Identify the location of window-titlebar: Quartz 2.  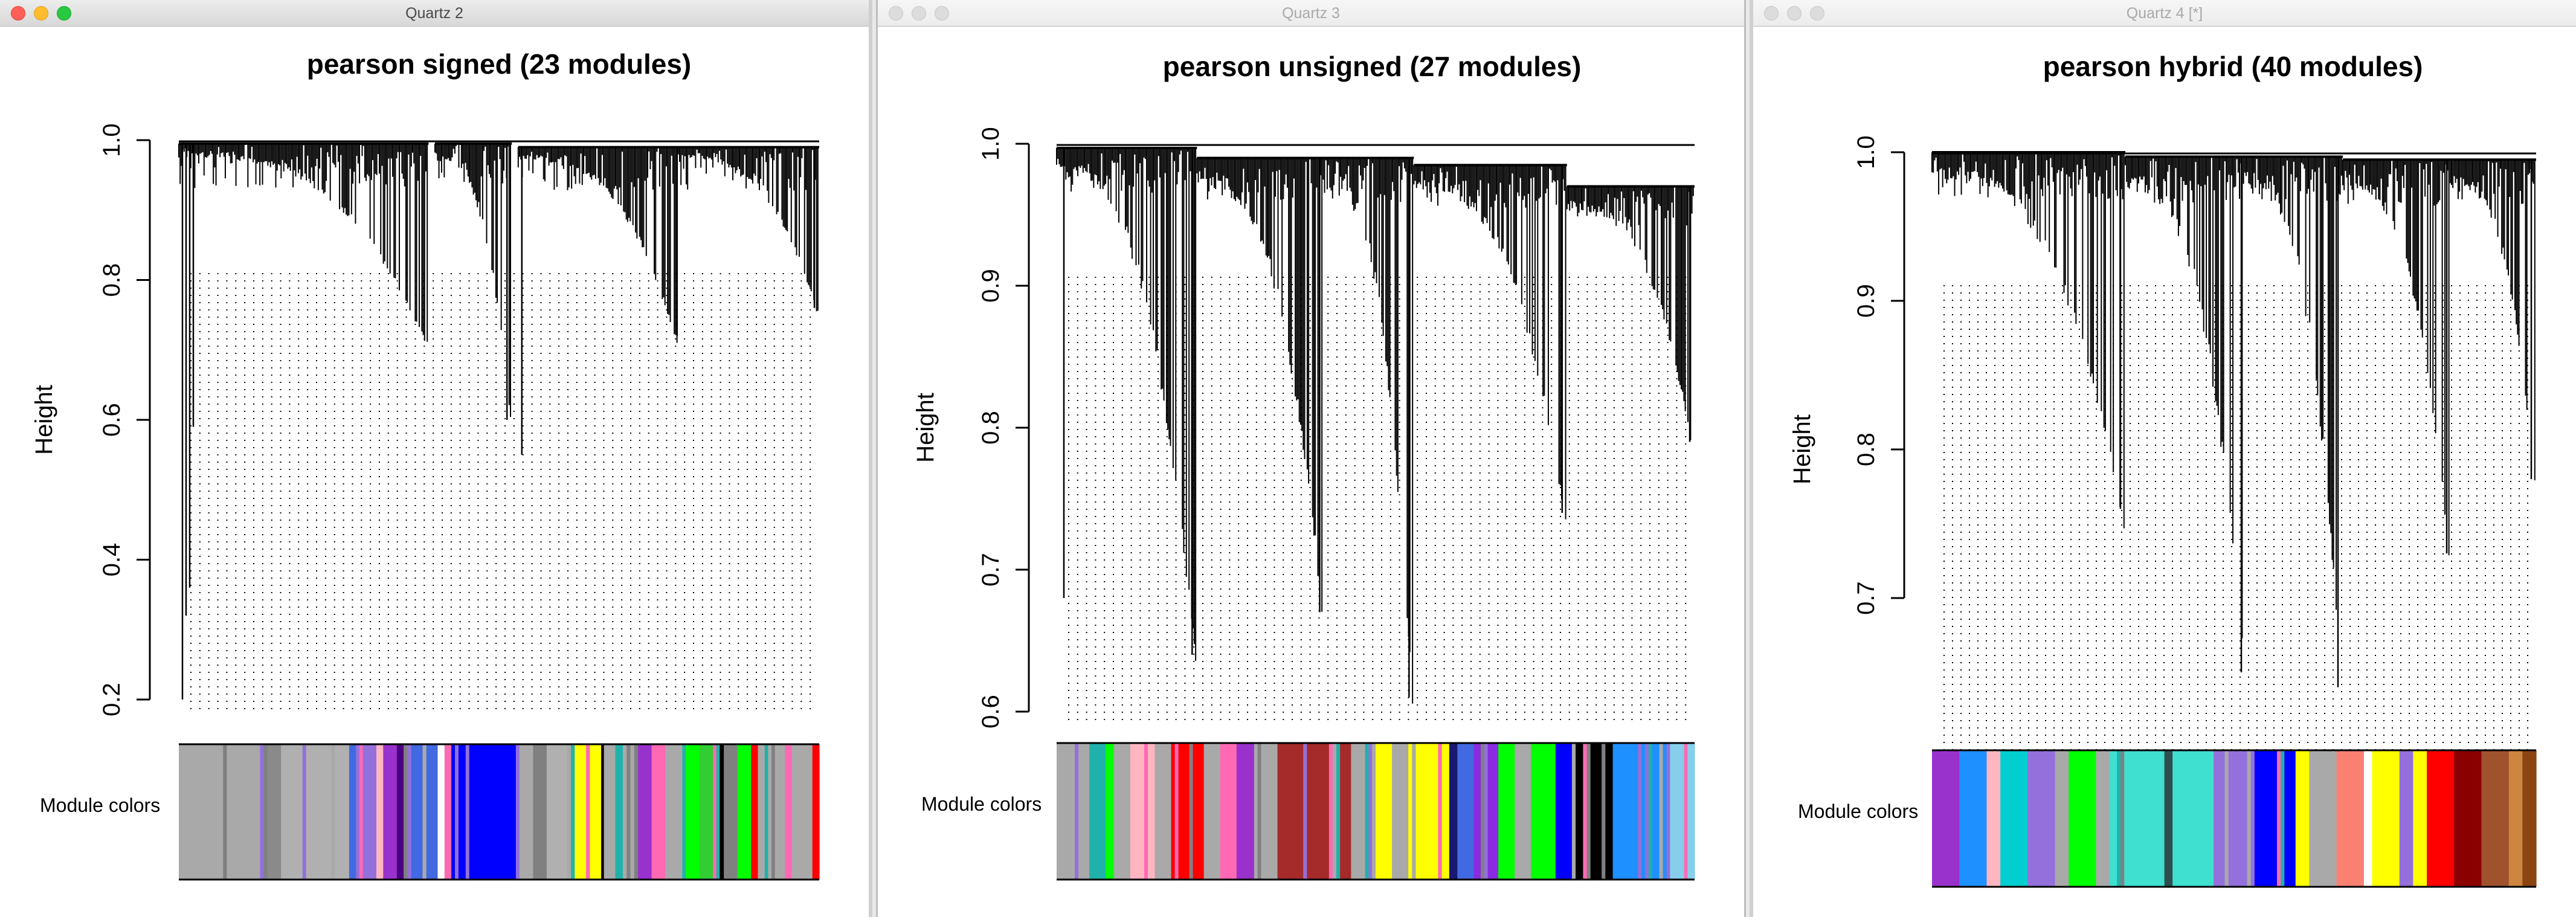
(434, 13).